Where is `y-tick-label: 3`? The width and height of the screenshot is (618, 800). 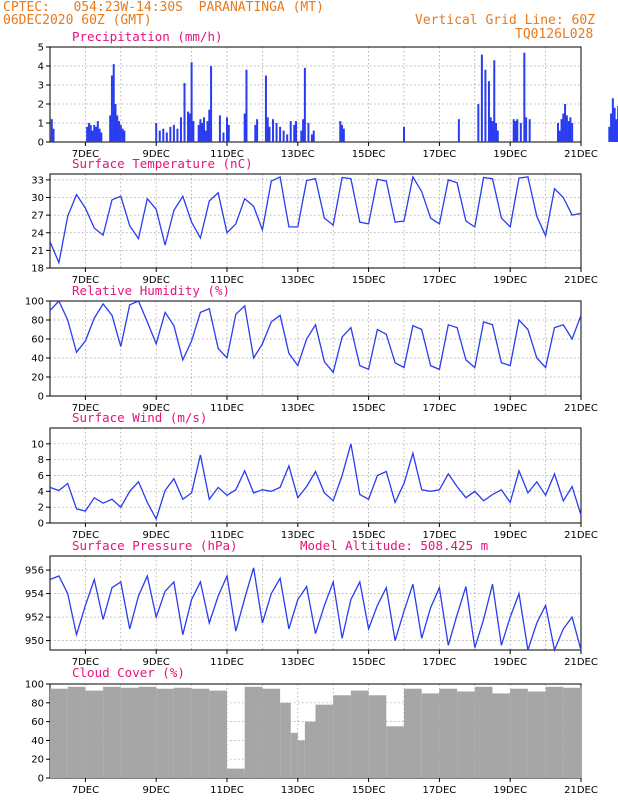 y-tick-label: 3 is located at coordinates (41, 86).